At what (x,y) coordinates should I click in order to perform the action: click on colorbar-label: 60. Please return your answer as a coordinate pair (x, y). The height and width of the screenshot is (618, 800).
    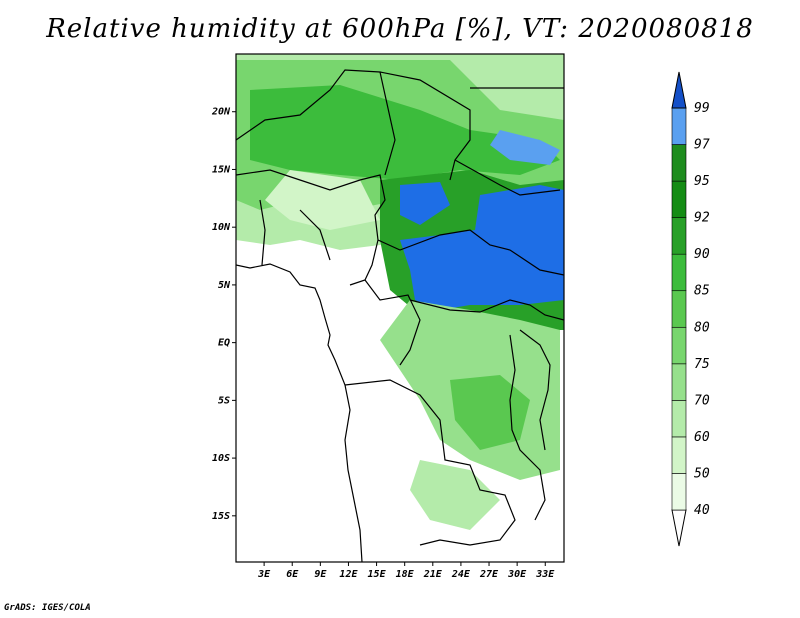
    Looking at the image, I should click on (702, 437).